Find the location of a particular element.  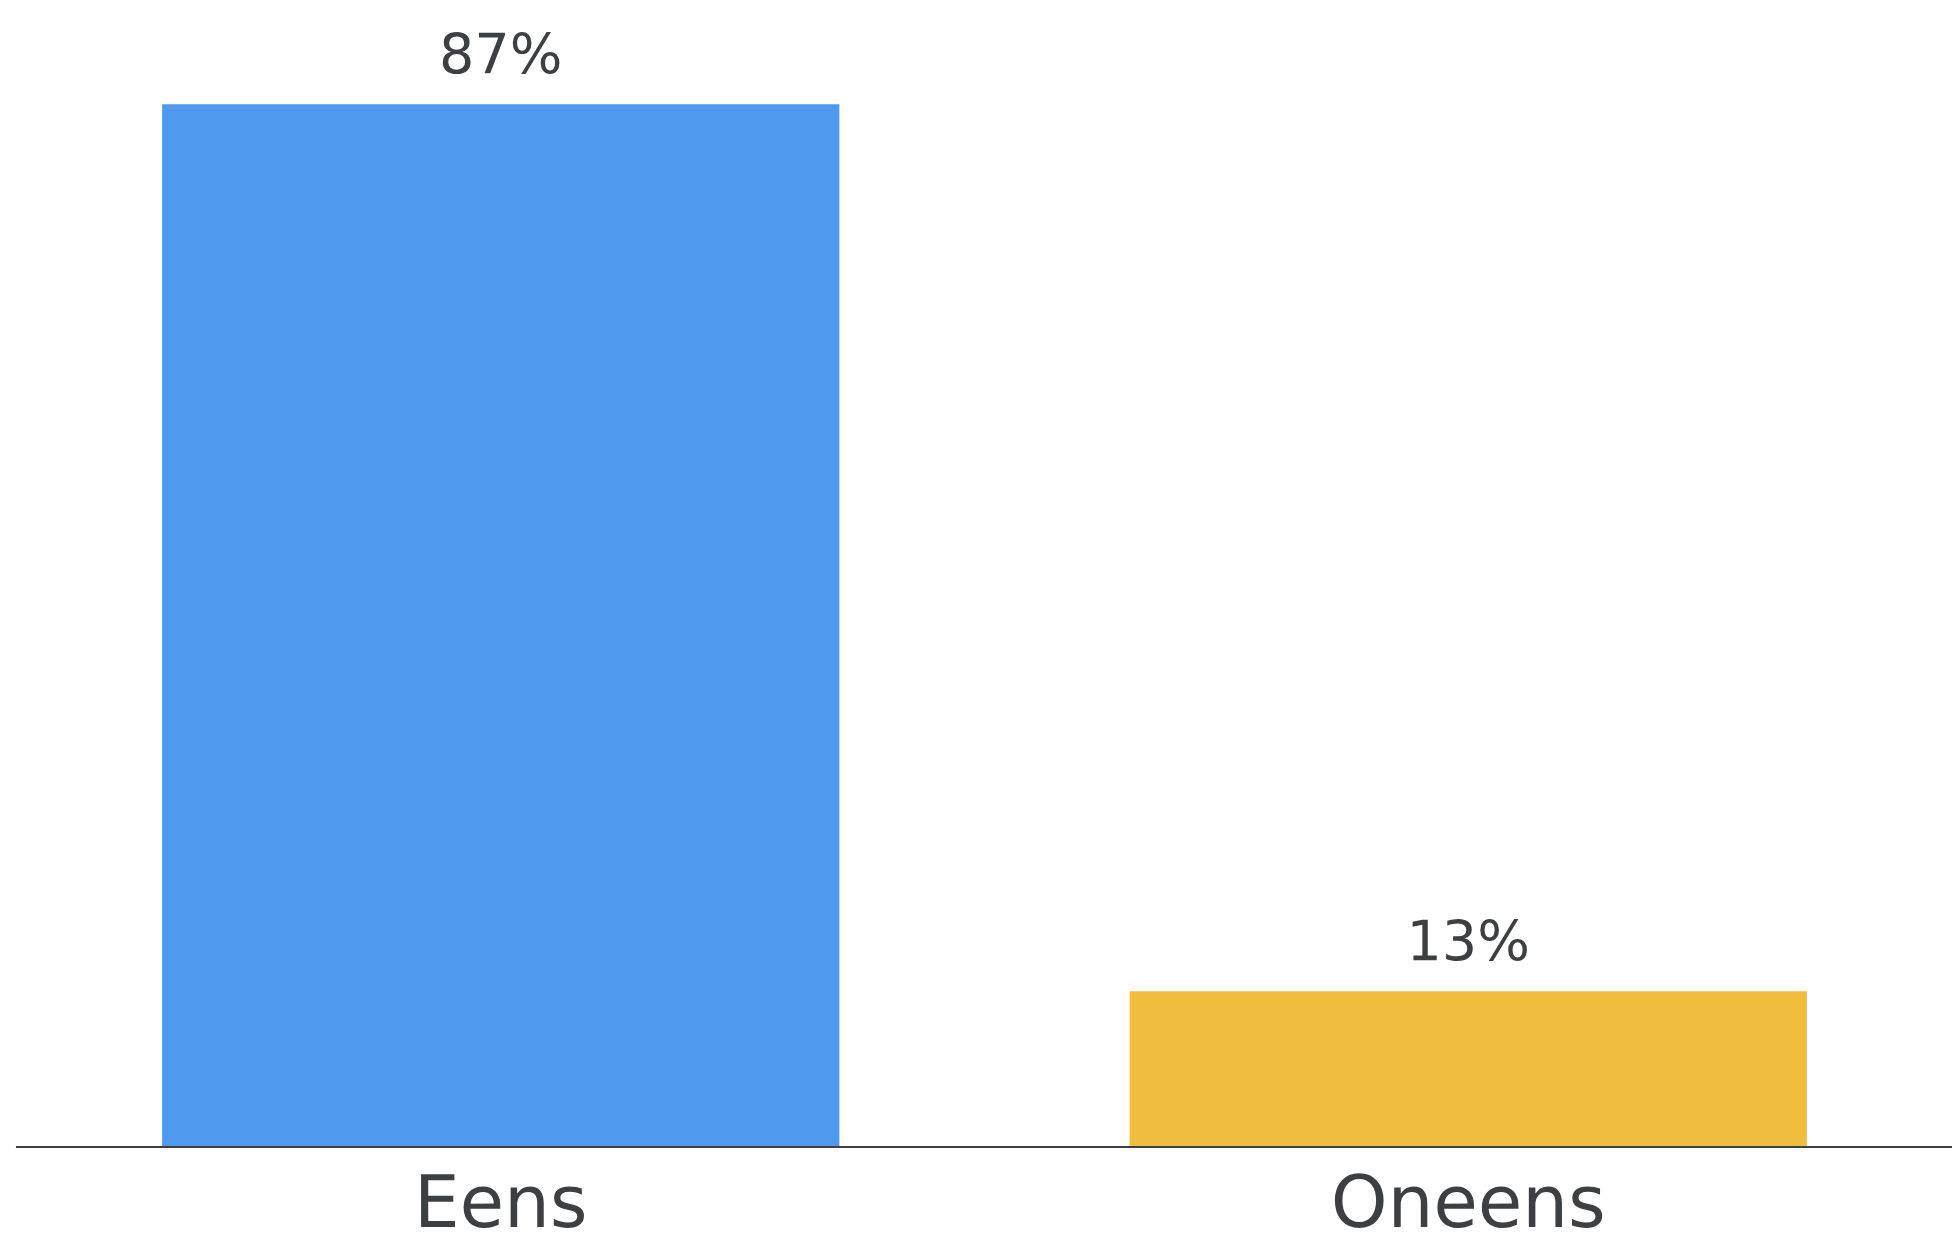

x-tick-label: Eens is located at coordinates (502, 1201).